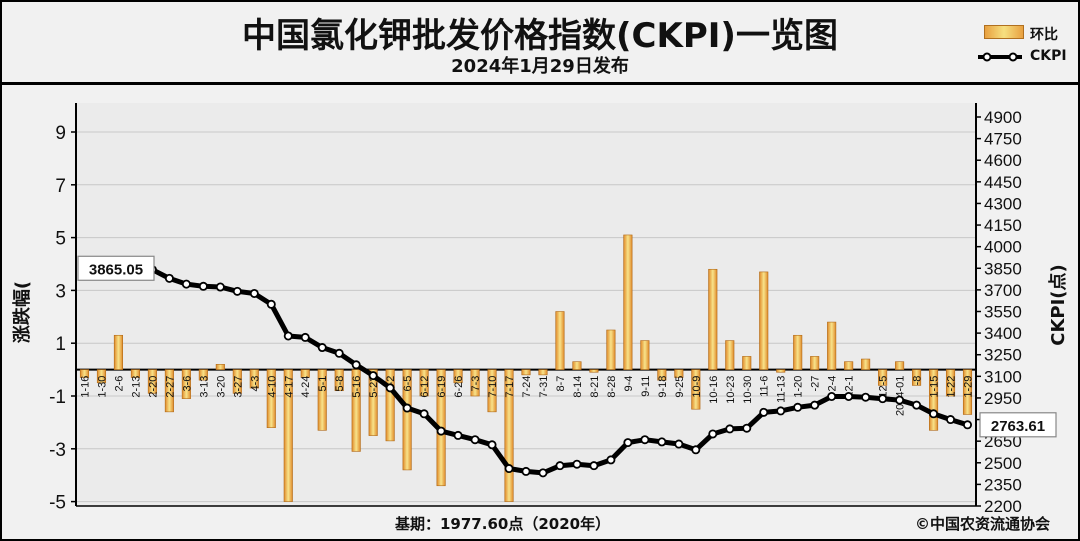  What do you see at coordinates (1024, 57) in the screenshot?
I see `legend-item-line: CKPI` at bounding box center [1024, 57].